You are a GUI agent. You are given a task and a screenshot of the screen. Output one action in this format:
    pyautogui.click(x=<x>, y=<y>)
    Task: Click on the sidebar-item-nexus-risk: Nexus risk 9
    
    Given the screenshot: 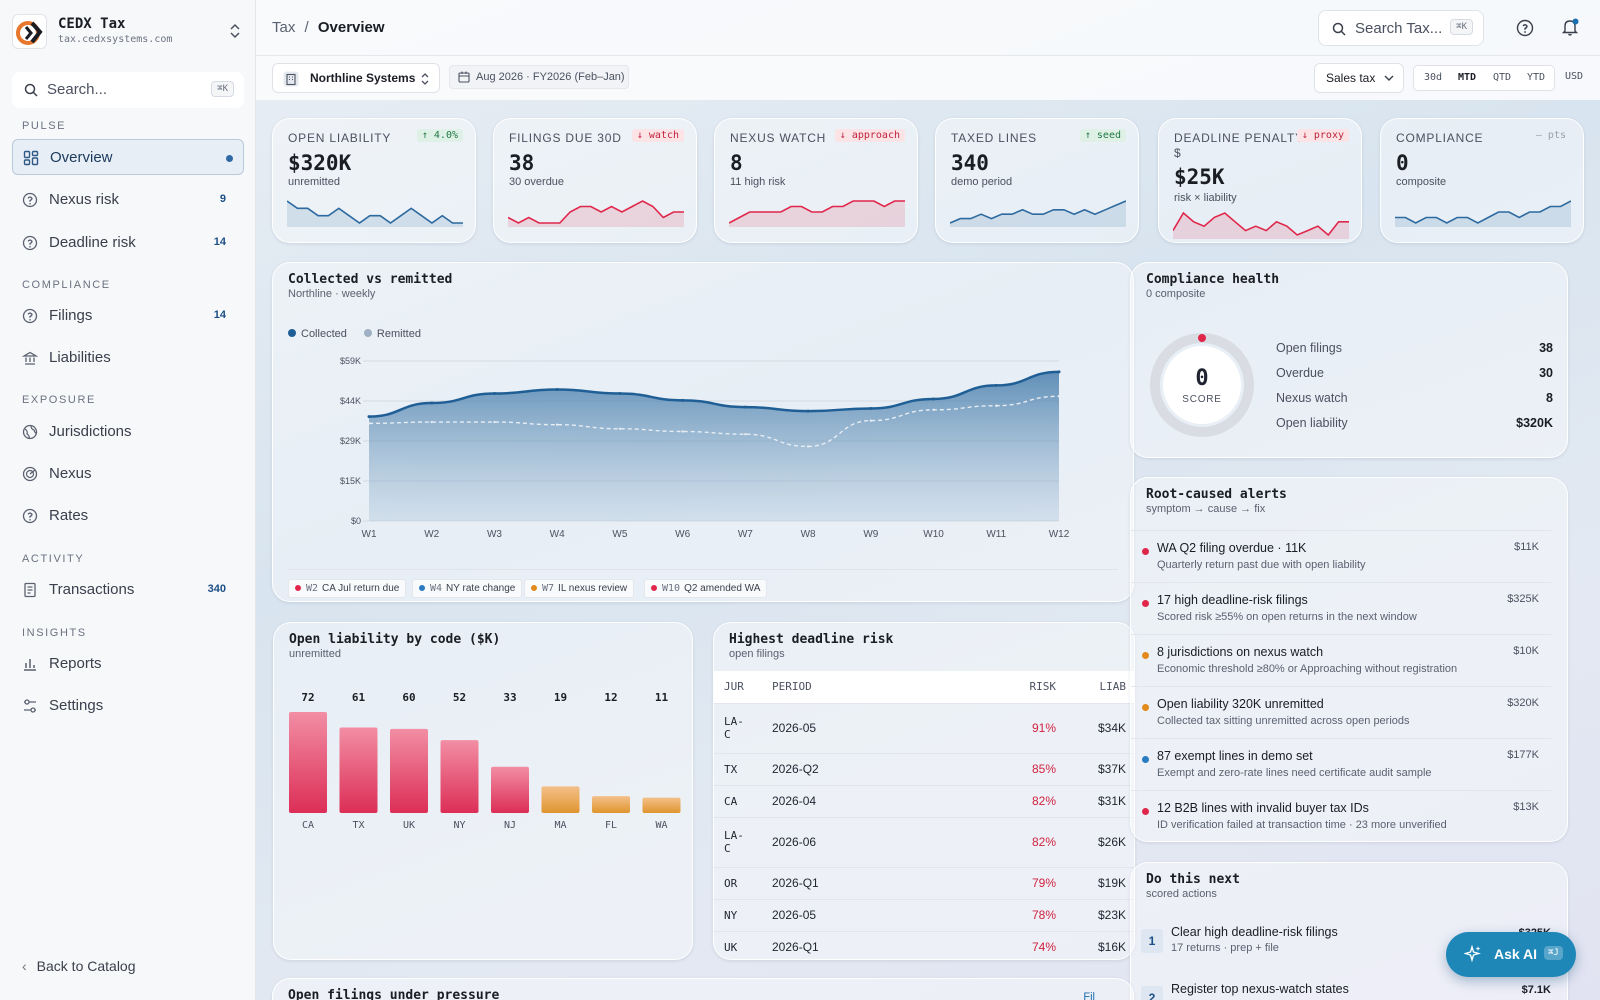 What is the action you would take?
    pyautogui.click(x=128, y=200)
    